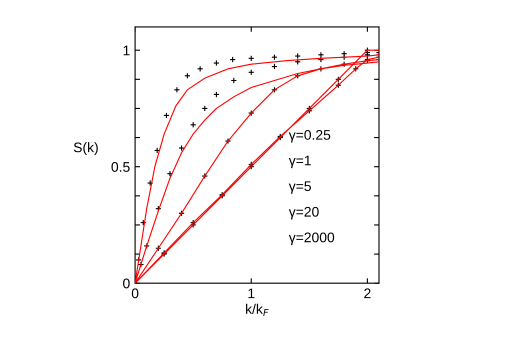 The image size is (506, 354). Describe the element at coordinates (311, 239) in the screenshot. I see `annotation: γ=2000` at that location.